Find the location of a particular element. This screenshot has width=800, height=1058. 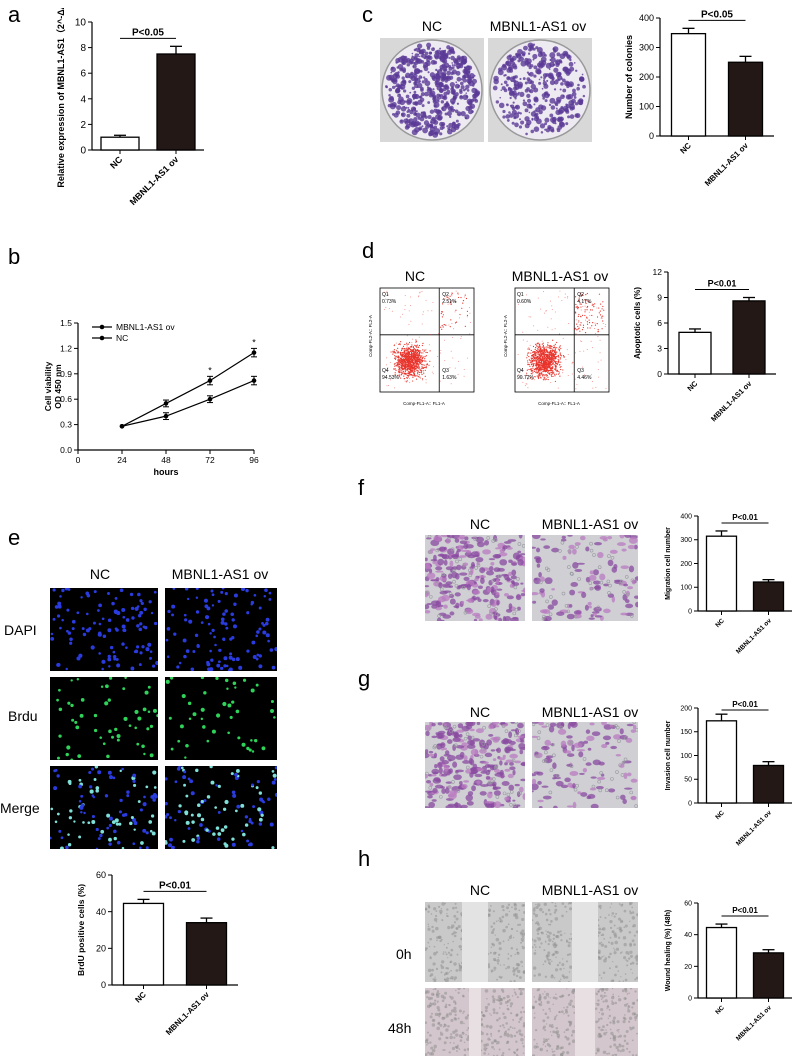

y-tick-label: 50 is located at coordinates (688, 780).